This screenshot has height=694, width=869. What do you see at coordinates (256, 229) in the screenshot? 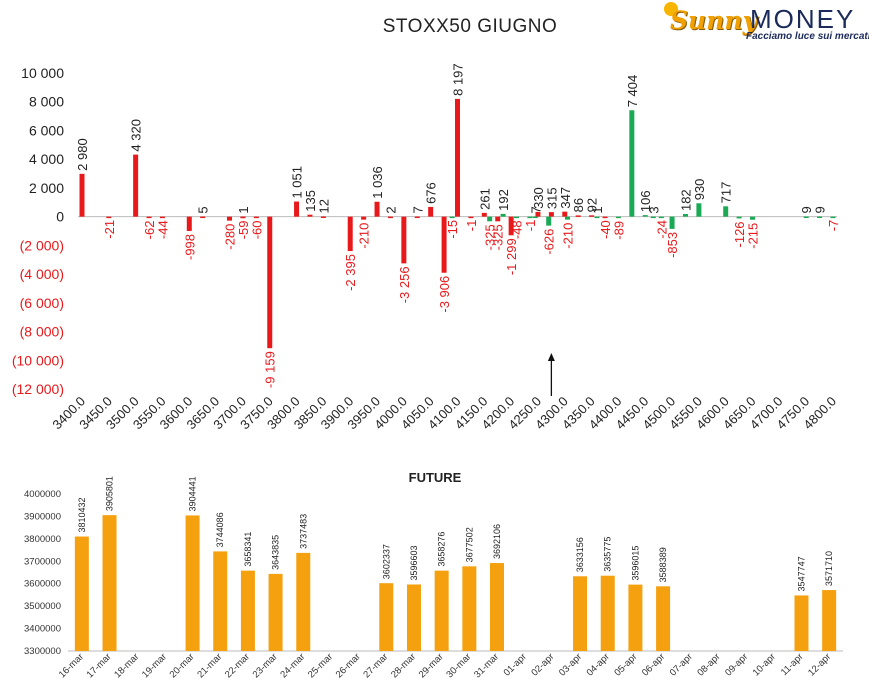
I see `data-label: -60` at bounding box center [256, 229].